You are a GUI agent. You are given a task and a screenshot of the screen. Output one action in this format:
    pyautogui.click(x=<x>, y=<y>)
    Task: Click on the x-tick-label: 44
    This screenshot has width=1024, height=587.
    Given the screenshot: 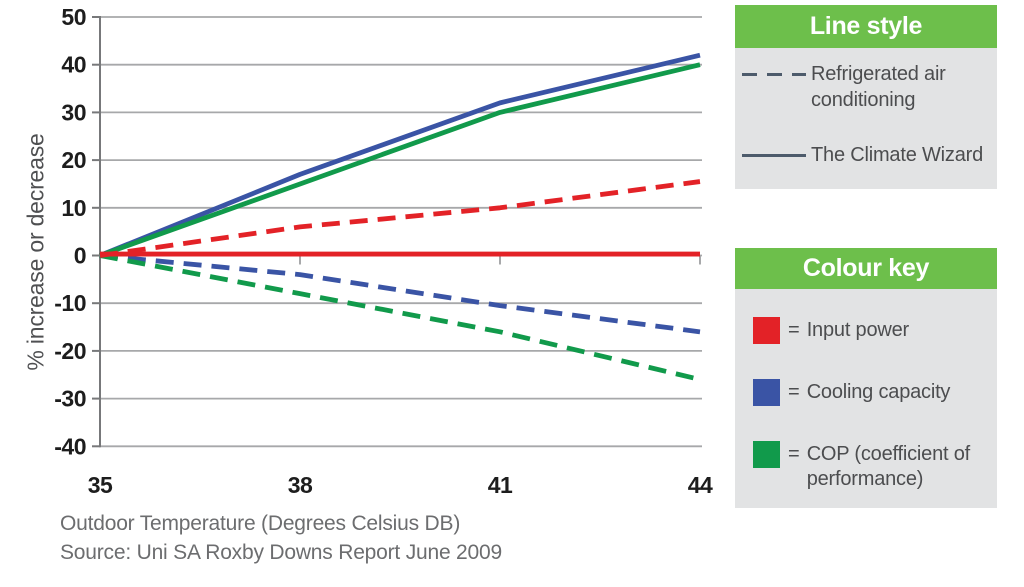 What is the action you would take?
    pyautogui.click(x=700, y=485)
    